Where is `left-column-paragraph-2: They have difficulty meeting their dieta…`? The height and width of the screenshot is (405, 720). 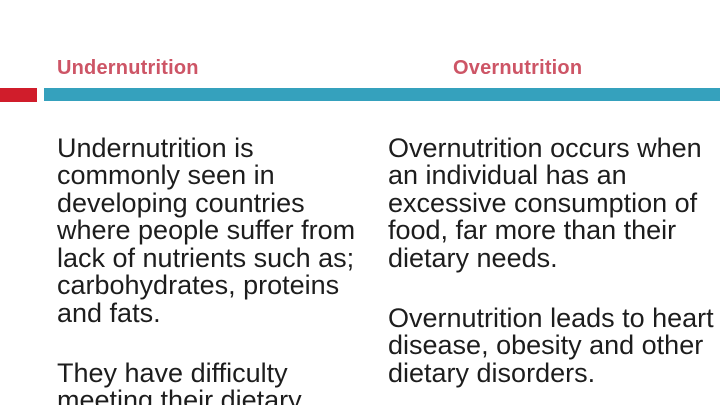
left-column-paragraph-2: They have difficulty meeting their dieta… is located at coordinates (179, 381).